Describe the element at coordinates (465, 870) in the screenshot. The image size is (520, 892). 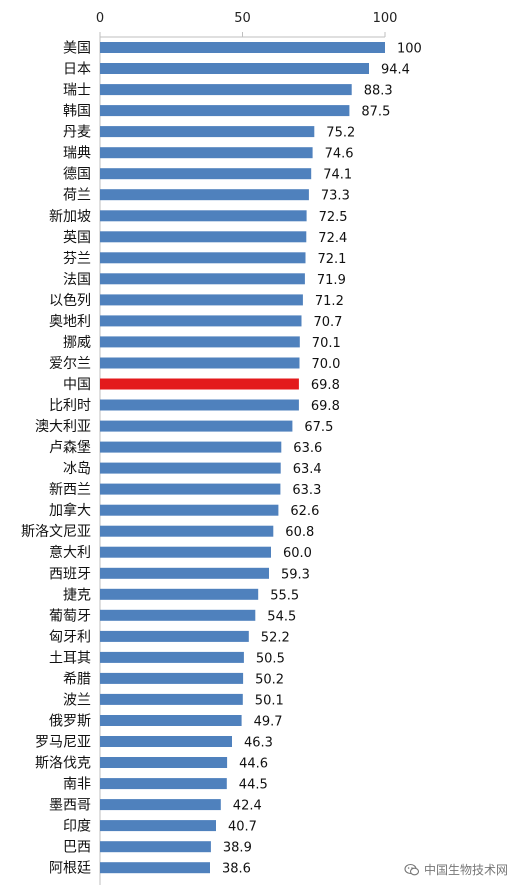
I see `watermark-text: 中国生物技术网` at that location.